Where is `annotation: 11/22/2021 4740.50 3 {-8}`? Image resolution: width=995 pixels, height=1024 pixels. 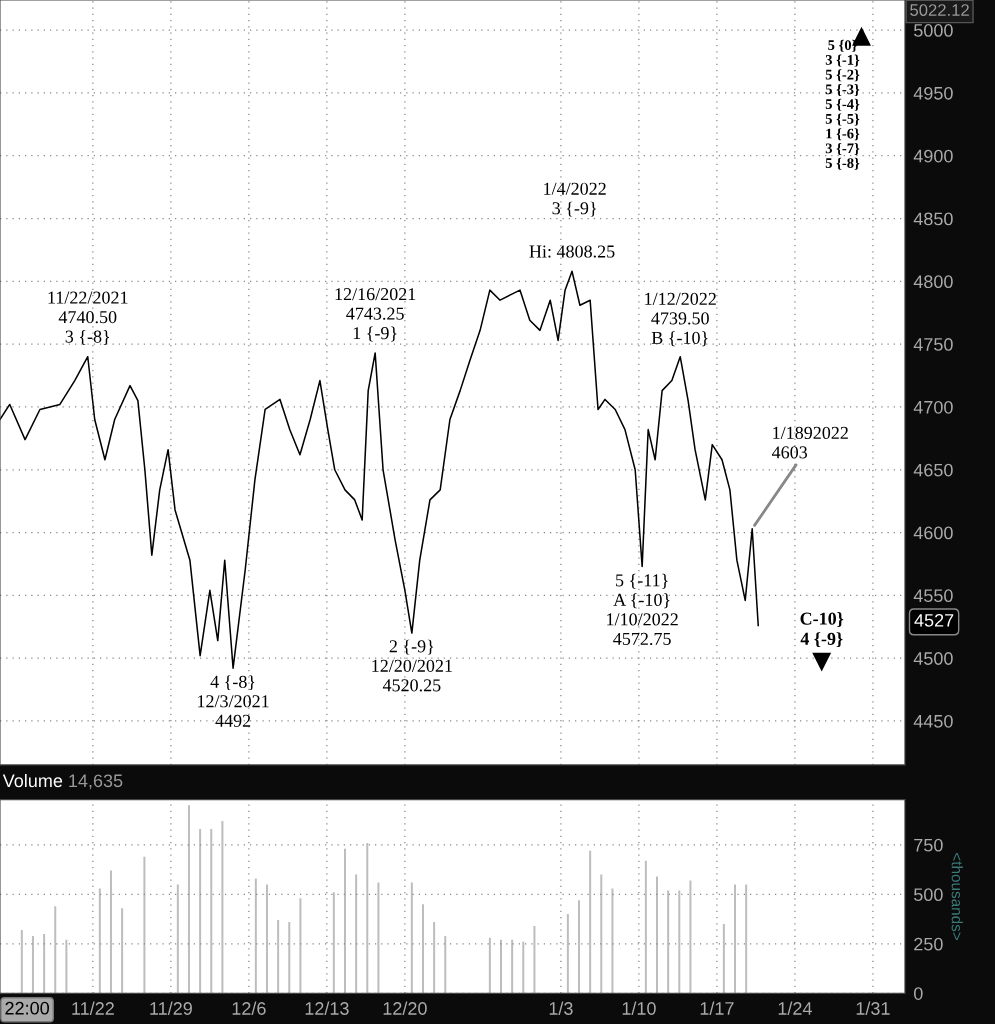 annotation: 11/22/2021 4740.50 3 {-8} is located at coordinates (88, 318).